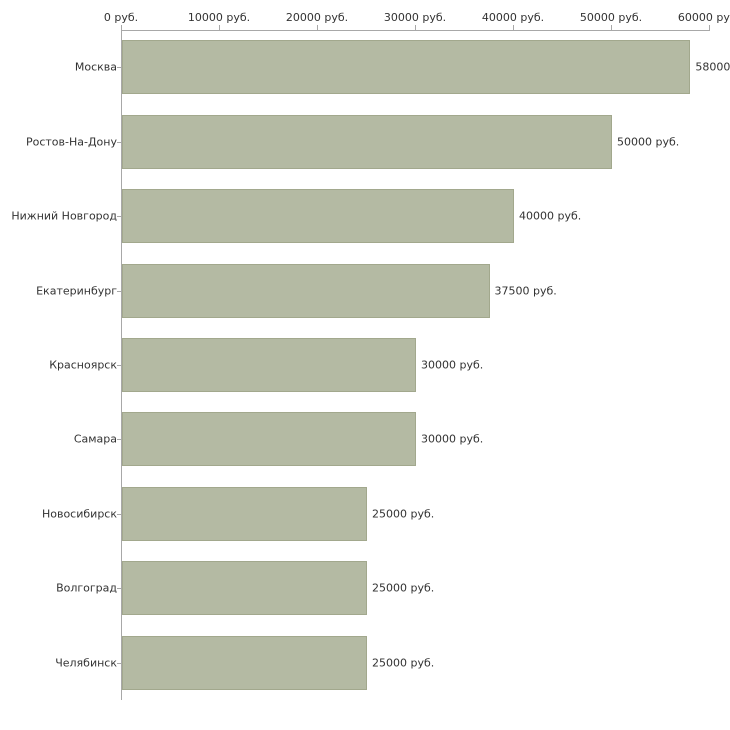  I want to click on x-tick-label: 50000 руб., so click(611, 17).